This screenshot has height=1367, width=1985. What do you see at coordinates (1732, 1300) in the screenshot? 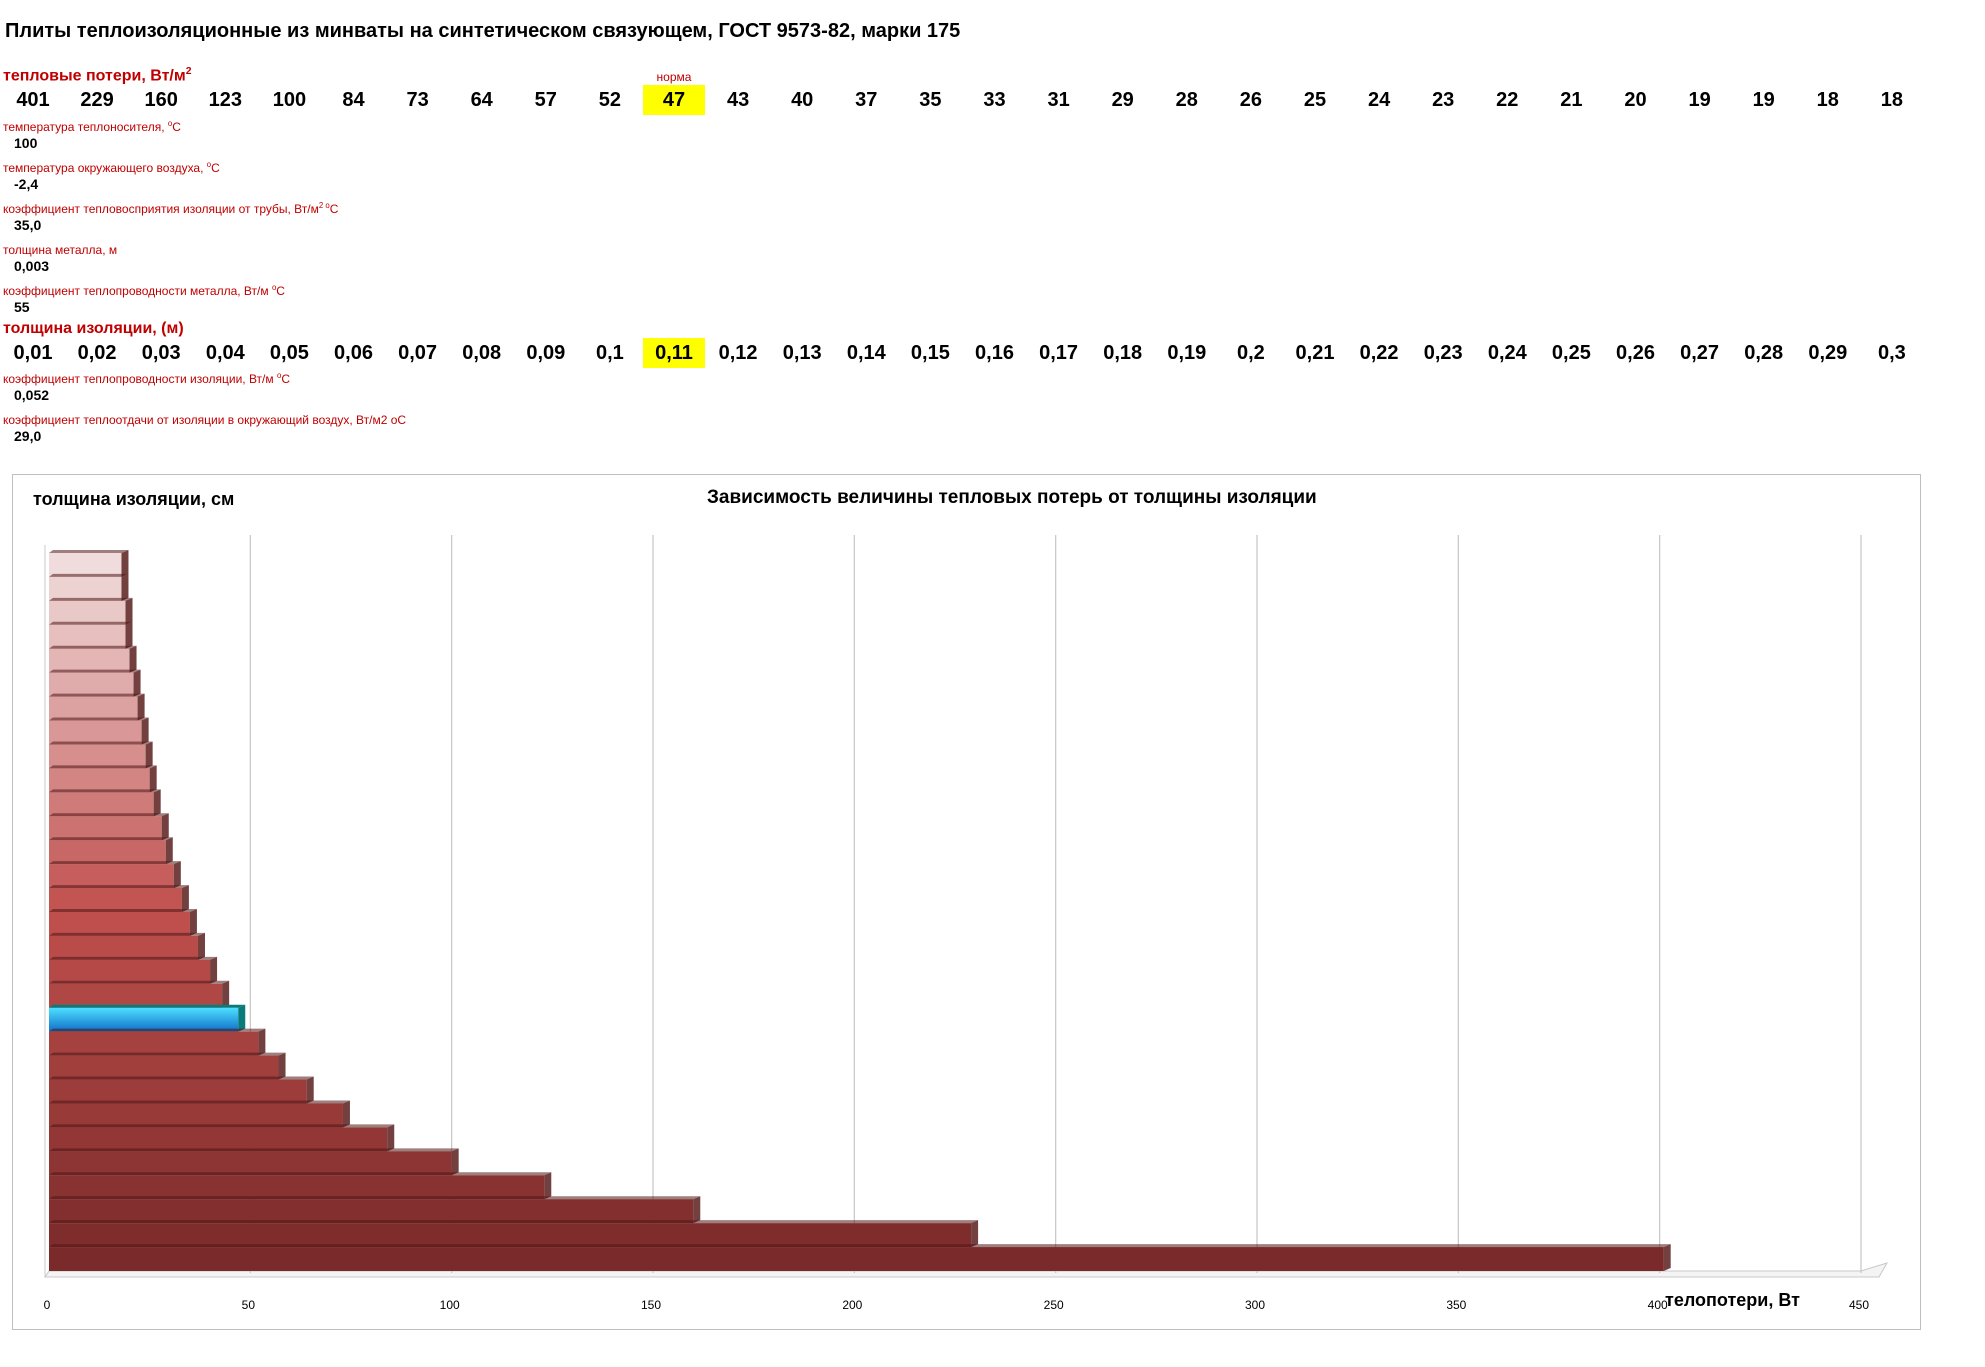
I see `chart-x-axis-label: телопотери, Вт` at bounding box center [1732, 1300].